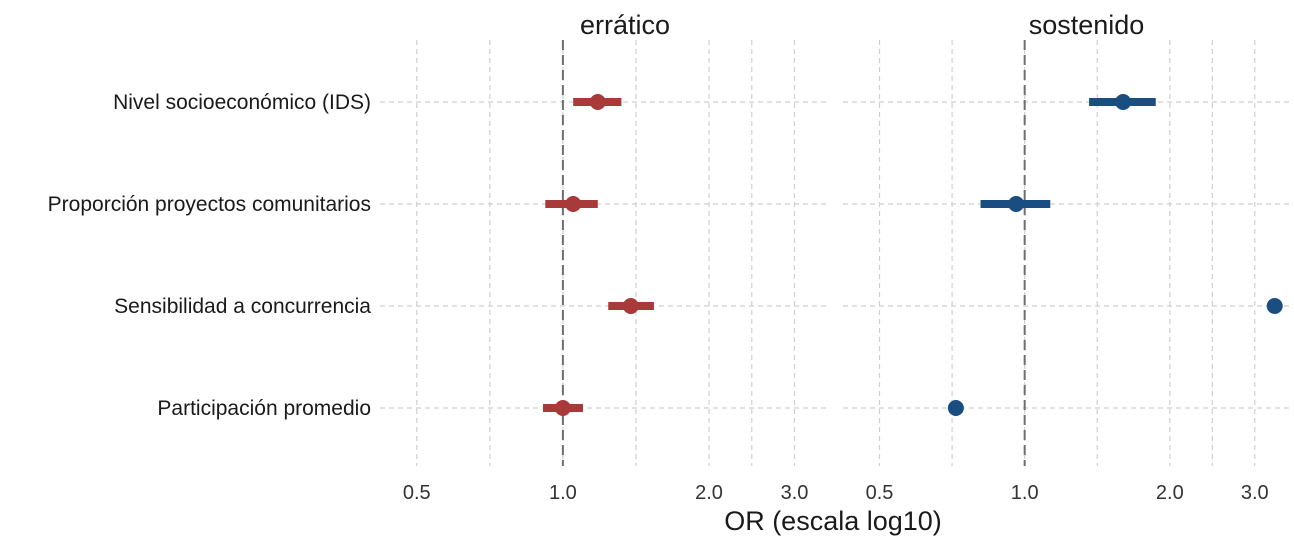  Describe the element at coordinates (242, 102) in the screenshot. I see `y-category-label: Nivel socioeconómico (IDS)` at that location.